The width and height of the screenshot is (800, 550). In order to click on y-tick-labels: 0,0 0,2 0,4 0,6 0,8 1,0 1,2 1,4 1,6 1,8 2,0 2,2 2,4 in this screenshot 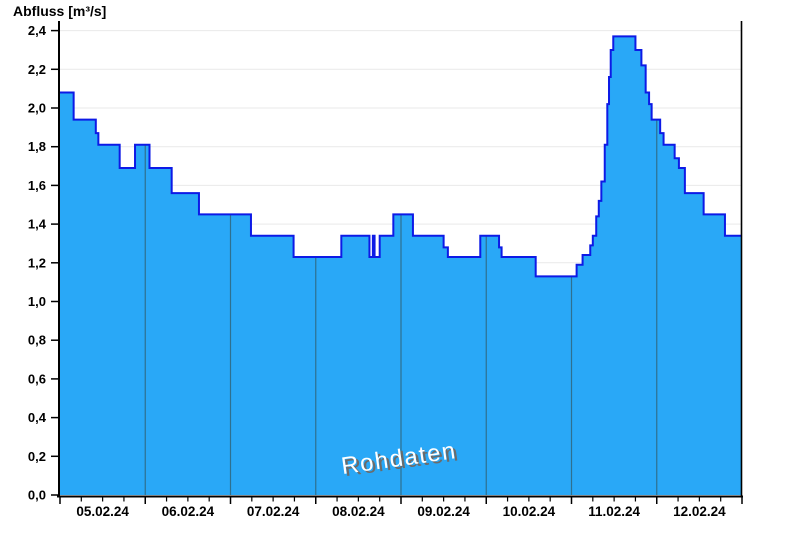, I will do `click(43, 263)`.